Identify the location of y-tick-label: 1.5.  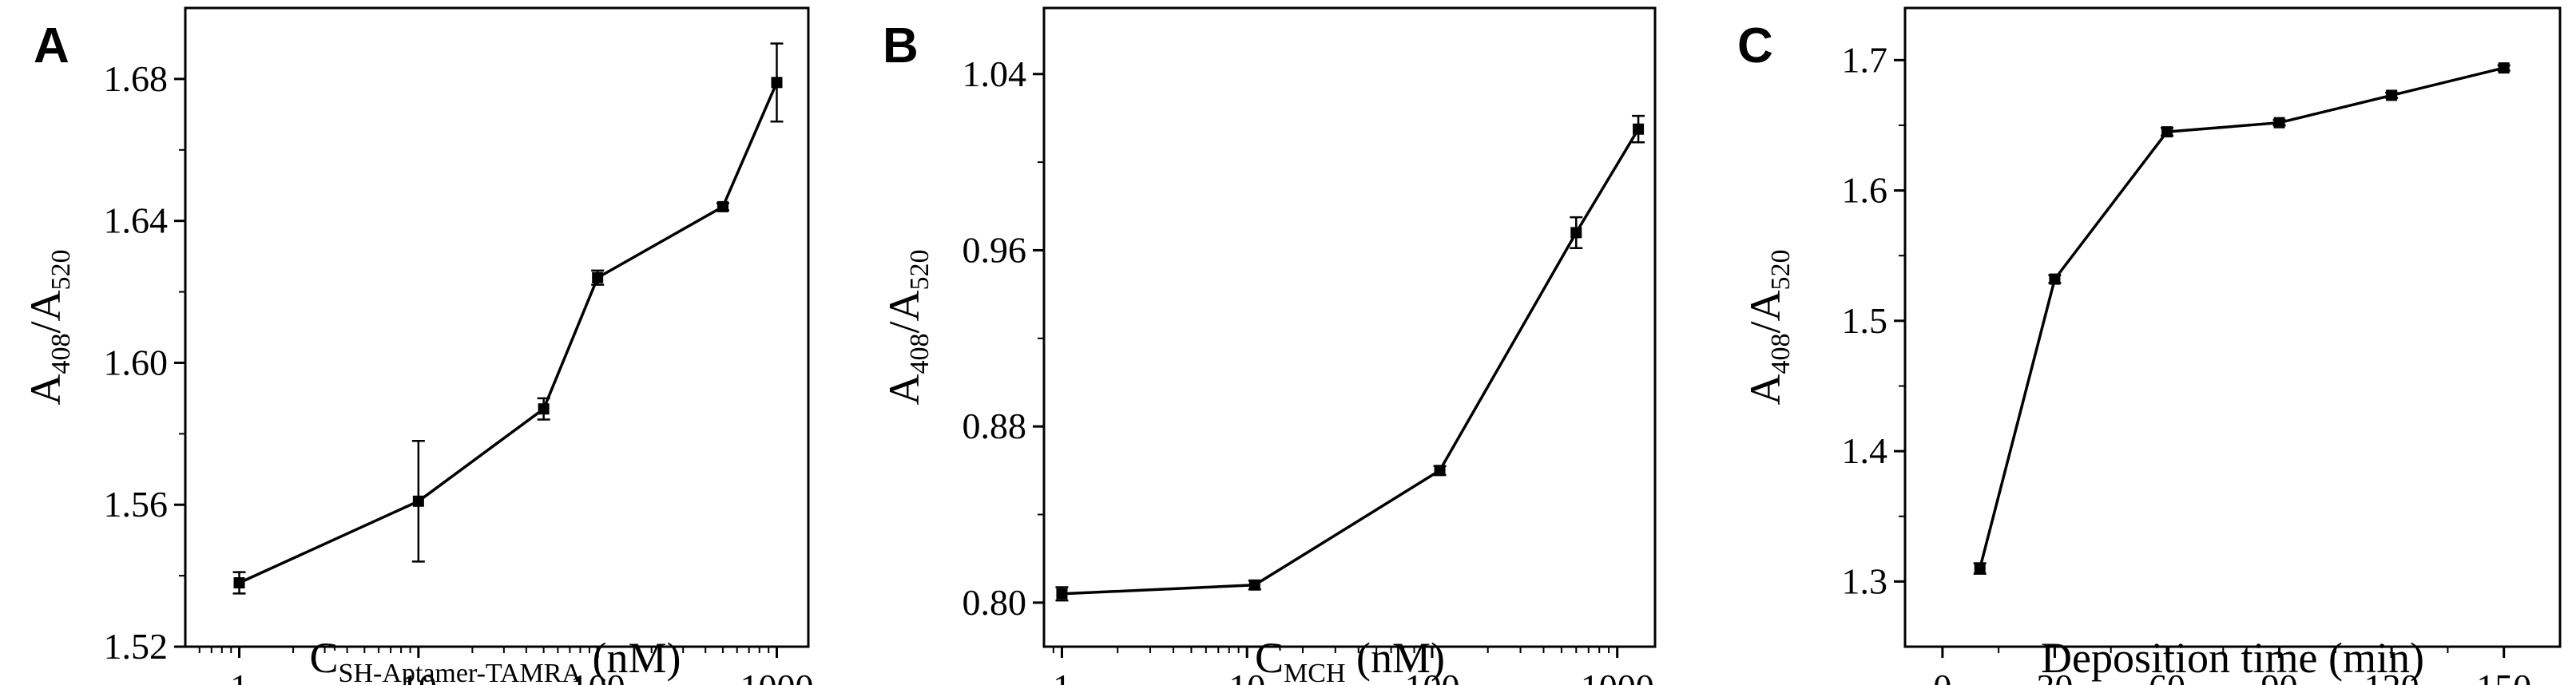
(1865, 320).